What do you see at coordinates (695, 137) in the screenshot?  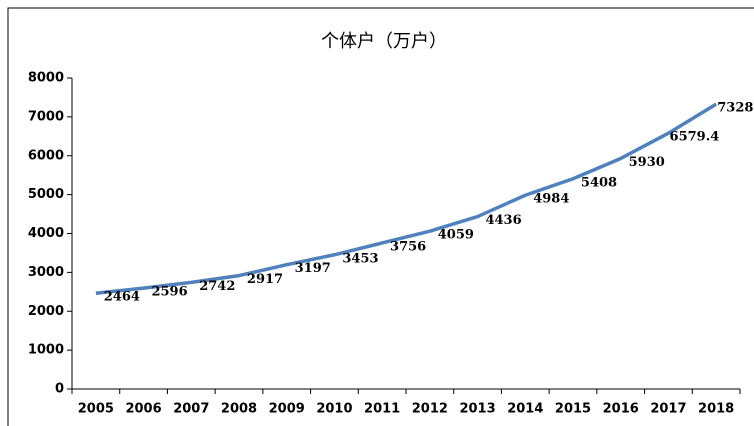 I see `data-label: 6579.4` at bounding box center [695, 137].